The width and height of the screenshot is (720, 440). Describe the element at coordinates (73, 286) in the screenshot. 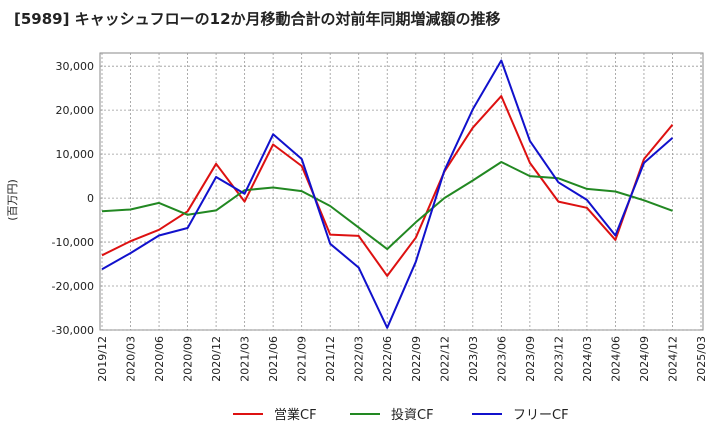

I see `y-tick-label: -20,000` at that location.